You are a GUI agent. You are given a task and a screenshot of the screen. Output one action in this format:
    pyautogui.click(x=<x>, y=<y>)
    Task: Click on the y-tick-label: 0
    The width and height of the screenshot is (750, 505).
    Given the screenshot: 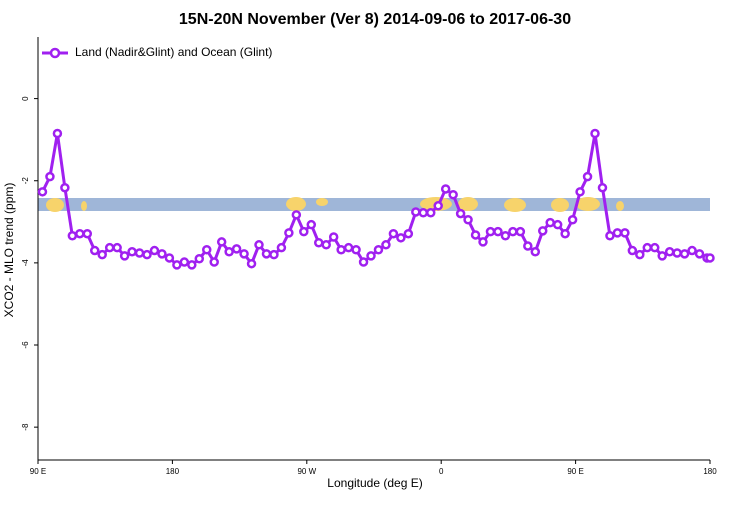 What is the action you would take?
    pyautogui.click(x=25, y=98)
    